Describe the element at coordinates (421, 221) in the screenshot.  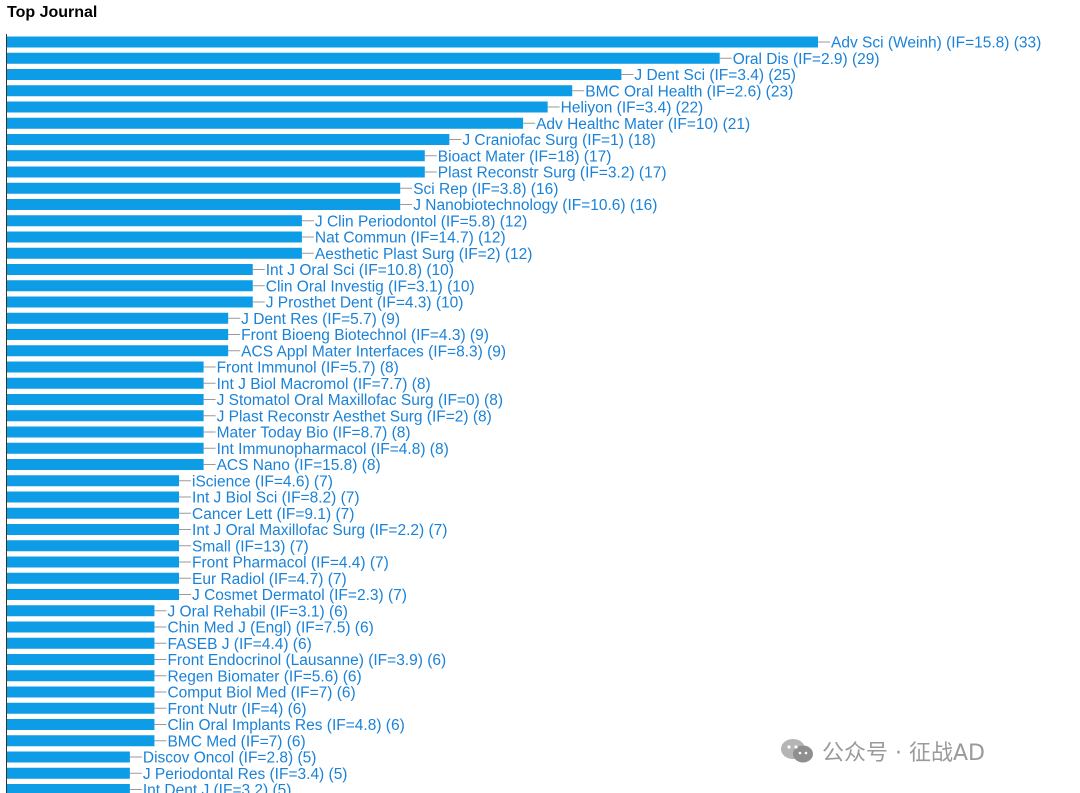
I see `bar-label: J Clin Periodontol (IF=5.8) (12)` at that location.